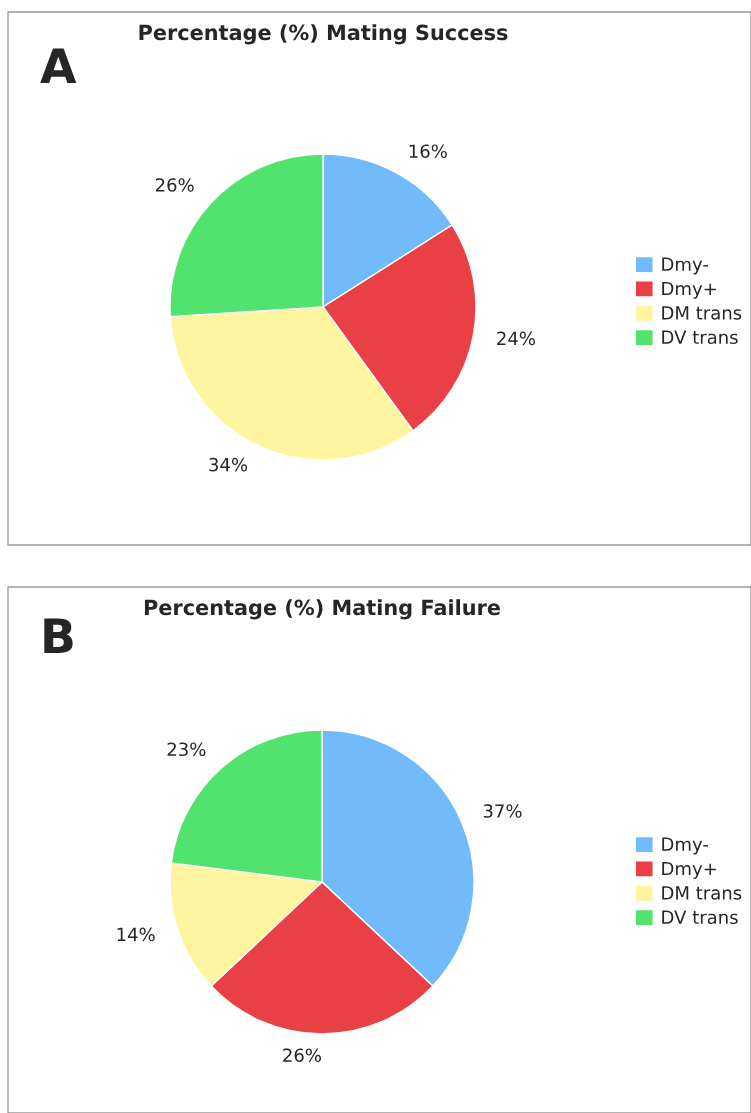  What do you see at coordinates (58, 66) in the screenshot?
I see `text: A` at bounding box center [58, 66].